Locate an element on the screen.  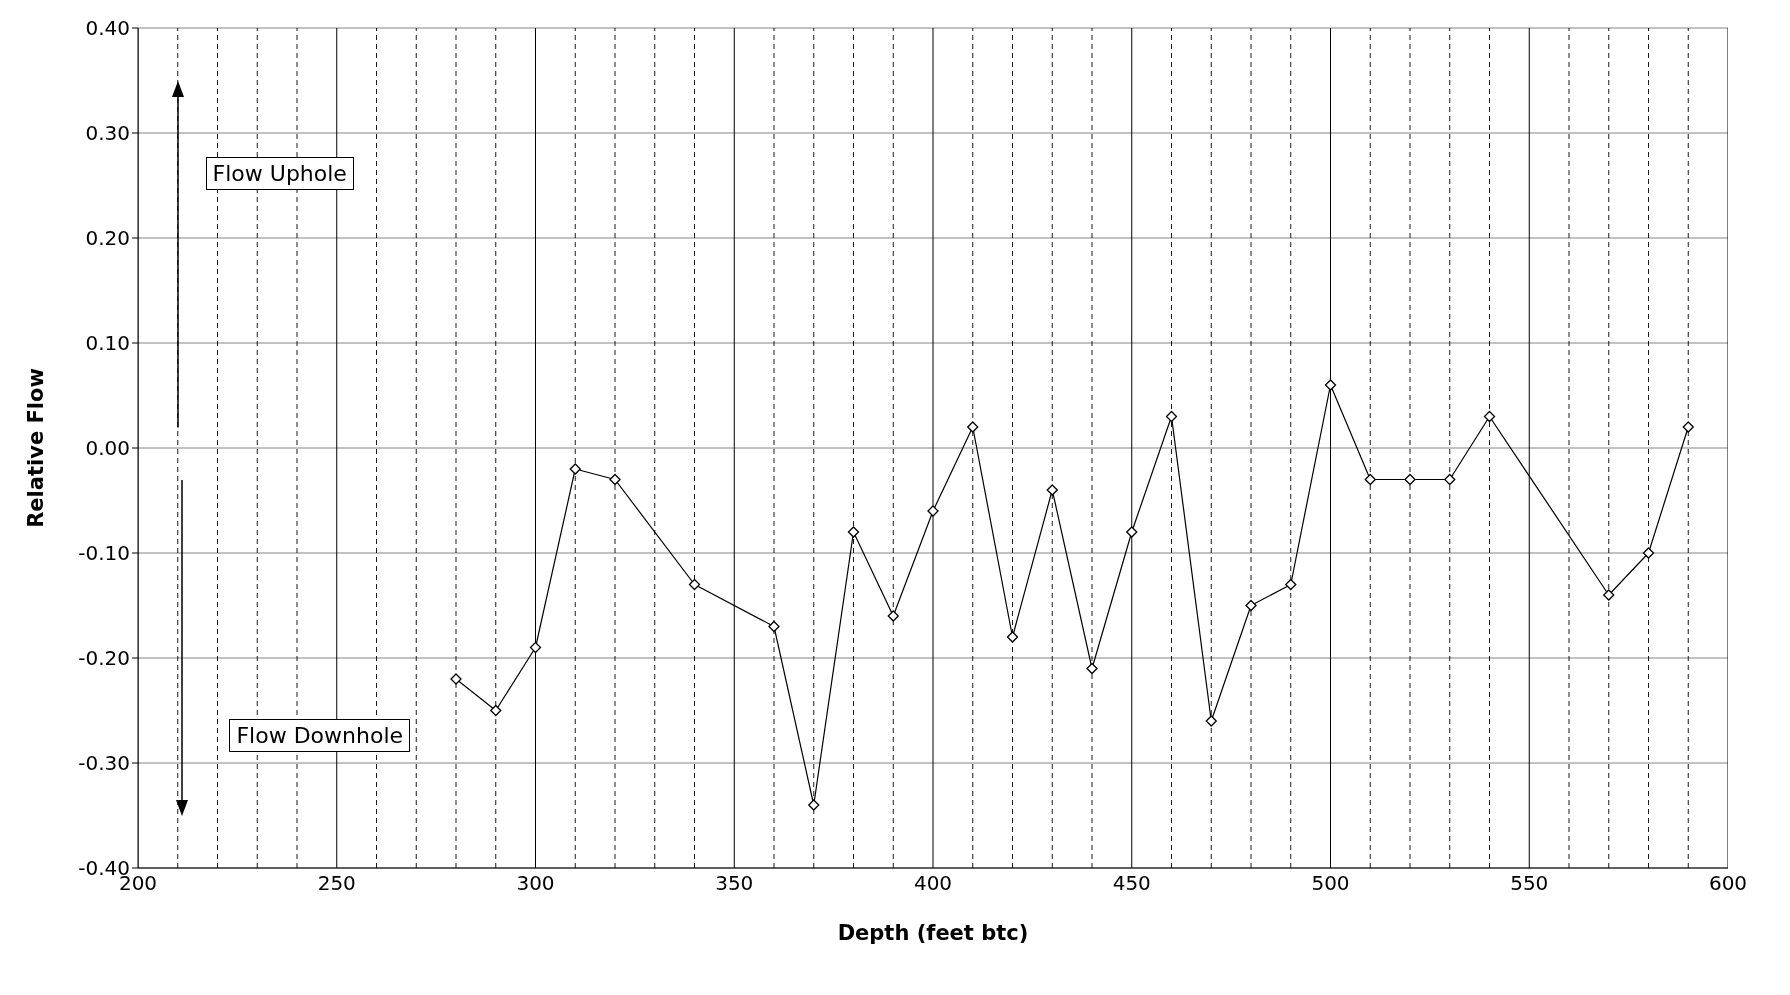
y-tick-label: -0.30 is located at coordinates (104, 763).